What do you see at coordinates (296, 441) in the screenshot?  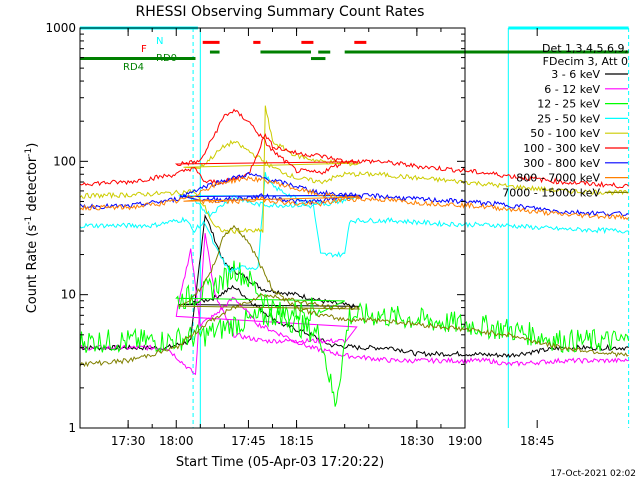 I see `x-tick-label-3: 18:15` at bounding box center [296, 441].